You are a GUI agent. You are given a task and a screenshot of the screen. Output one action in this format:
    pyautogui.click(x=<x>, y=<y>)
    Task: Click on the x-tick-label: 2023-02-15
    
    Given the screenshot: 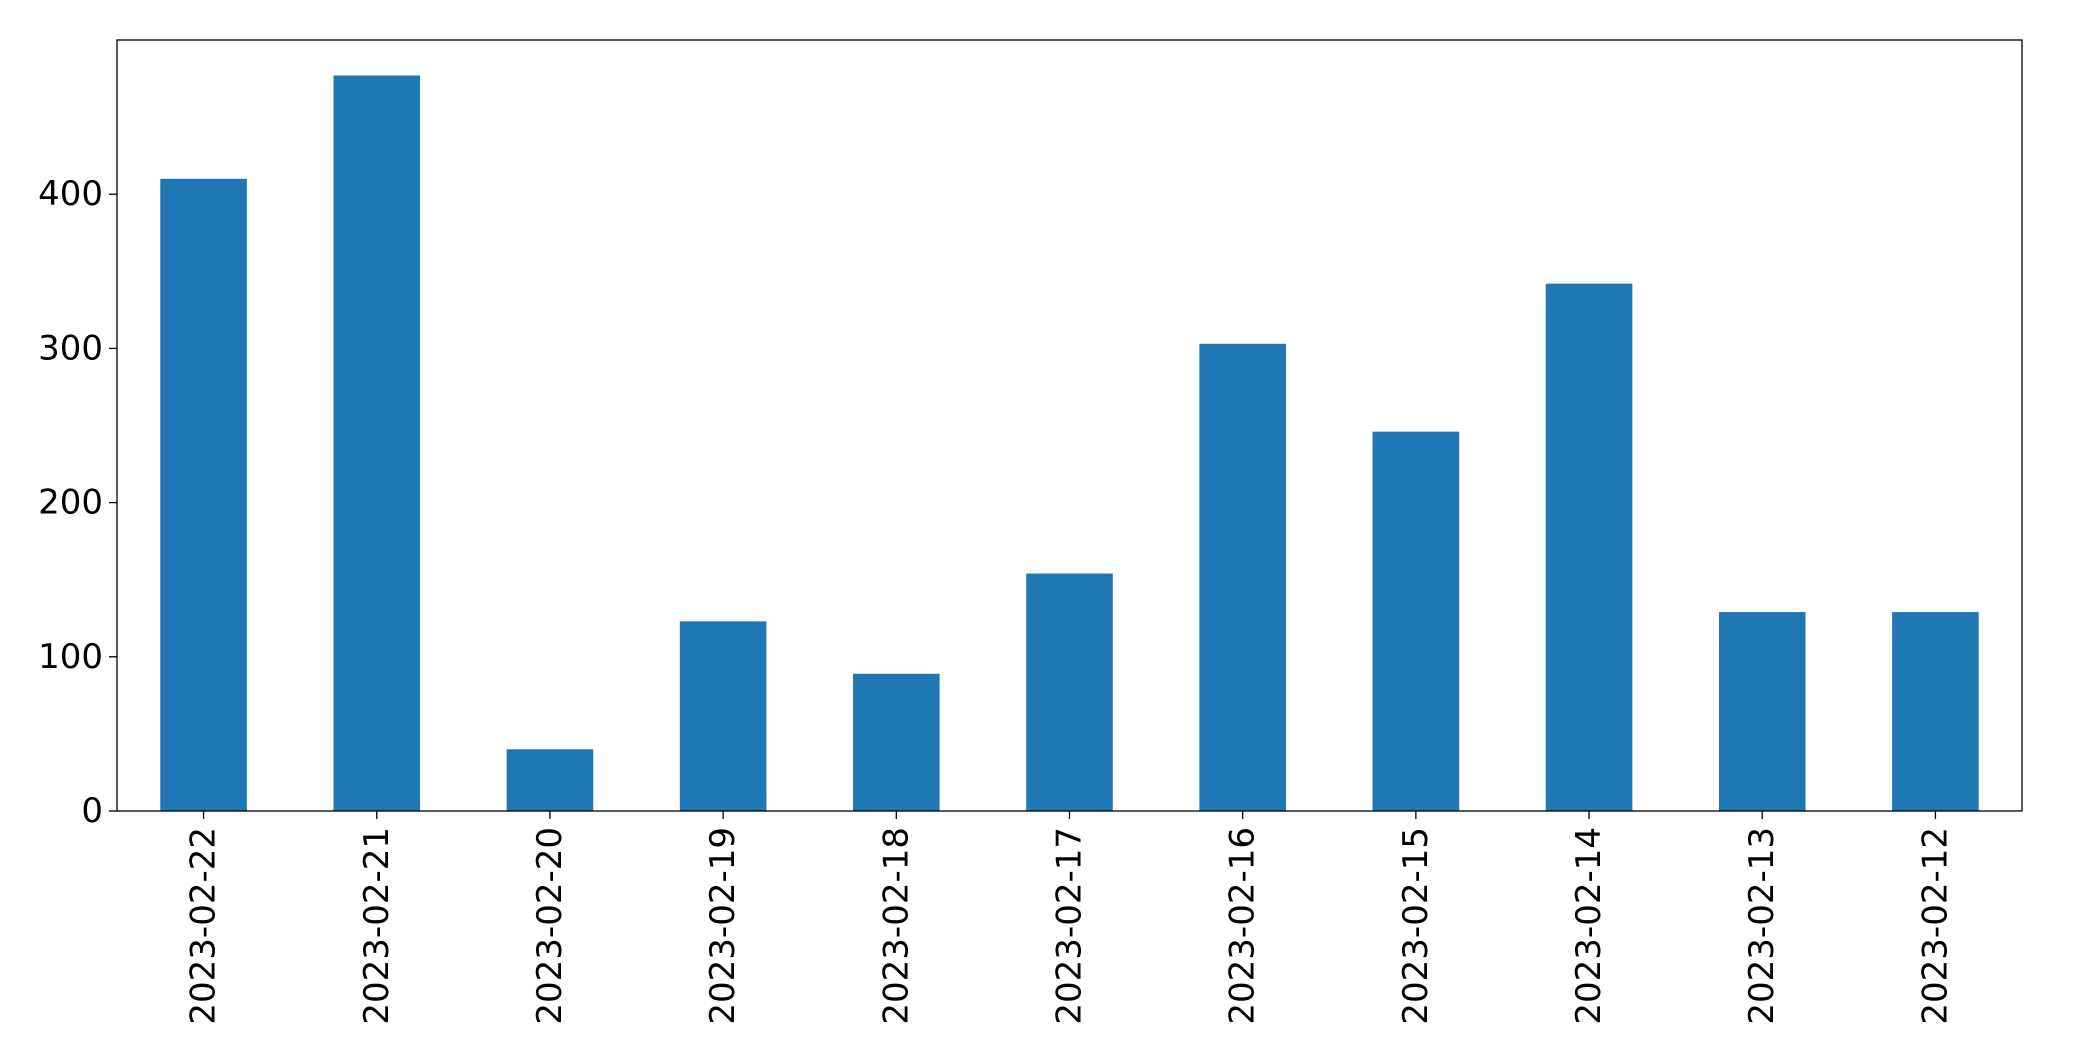 What is the action you would take?
    pyautogui.click(x=1416, y=926)
    